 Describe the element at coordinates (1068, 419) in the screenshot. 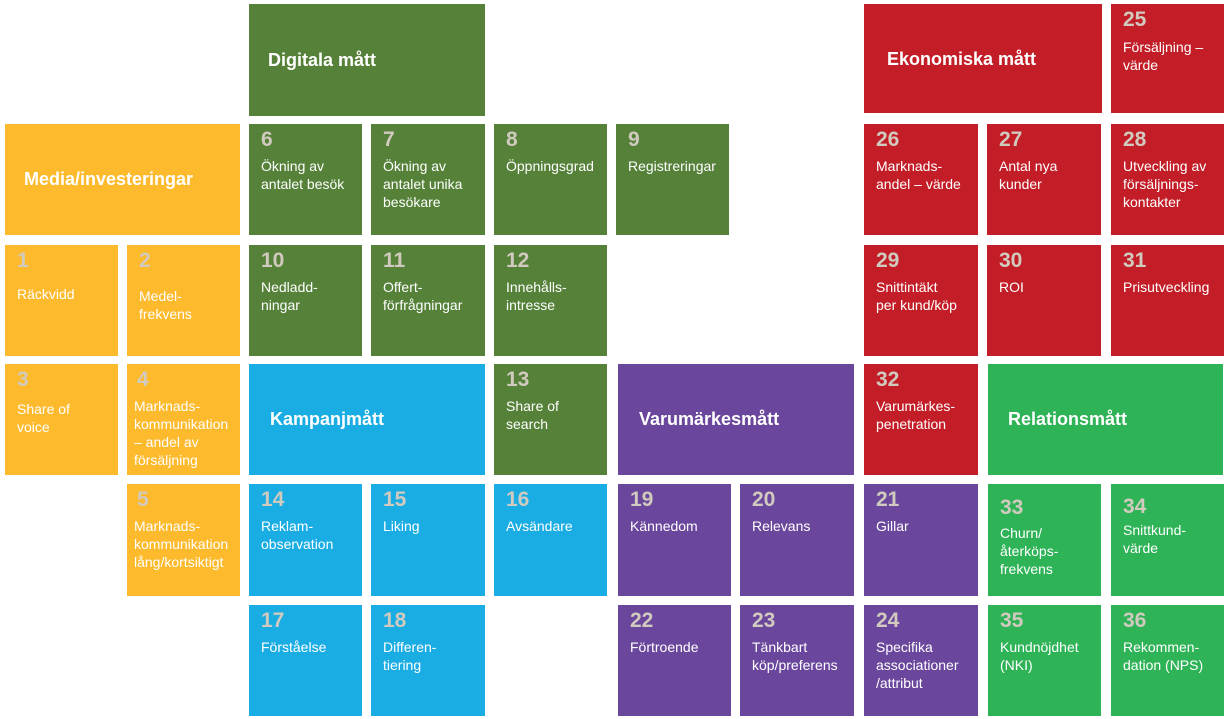

I see `header-relation-label: Relationsmått` at that location.